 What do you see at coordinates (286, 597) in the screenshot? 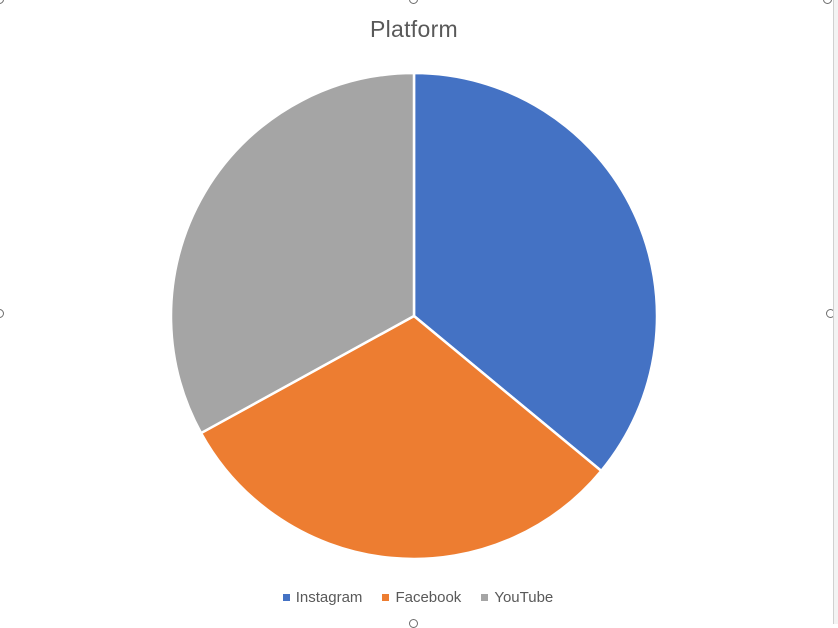
I see `legend-swatch-instagram` at bounding box center [286, 597].